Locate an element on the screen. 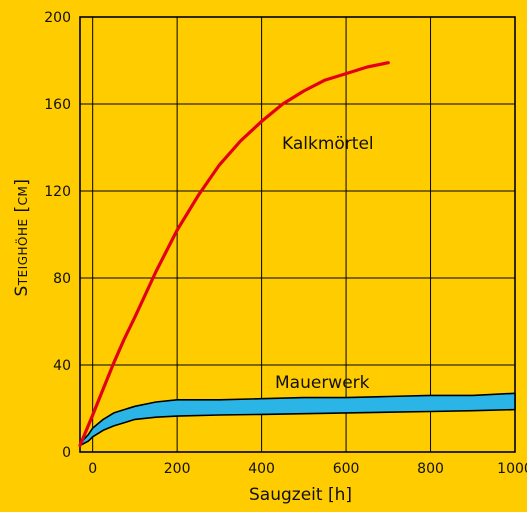  series-label-mauerwerk: Mauerwerk is located at coordinates (322, 383).